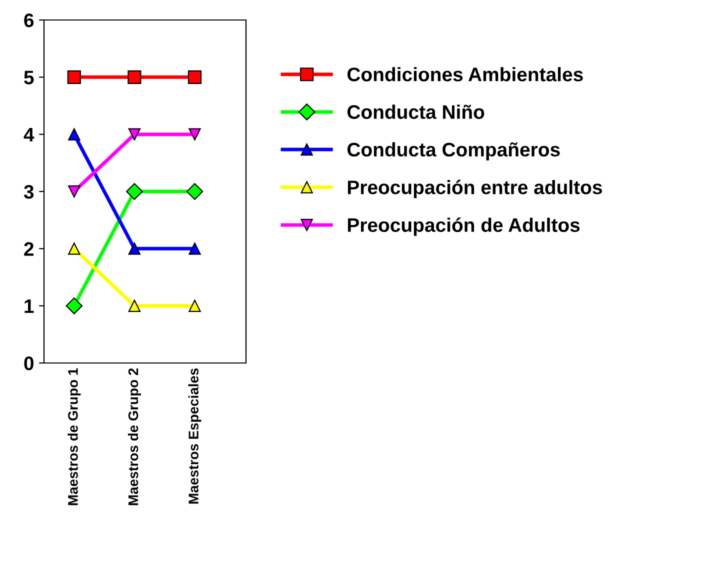  Describe the element at coordinates (134, 437) in the screenshot. I see `x-tick-label: Maestros de Grupo 2` at that location.